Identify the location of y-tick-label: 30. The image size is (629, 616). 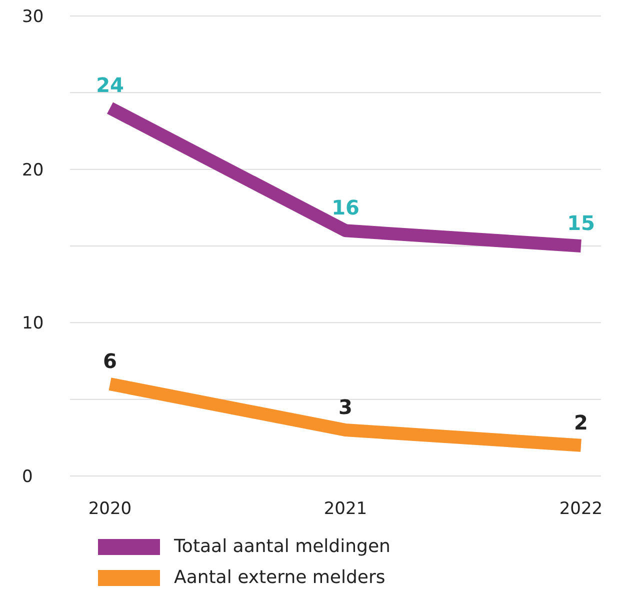
(33, 17).